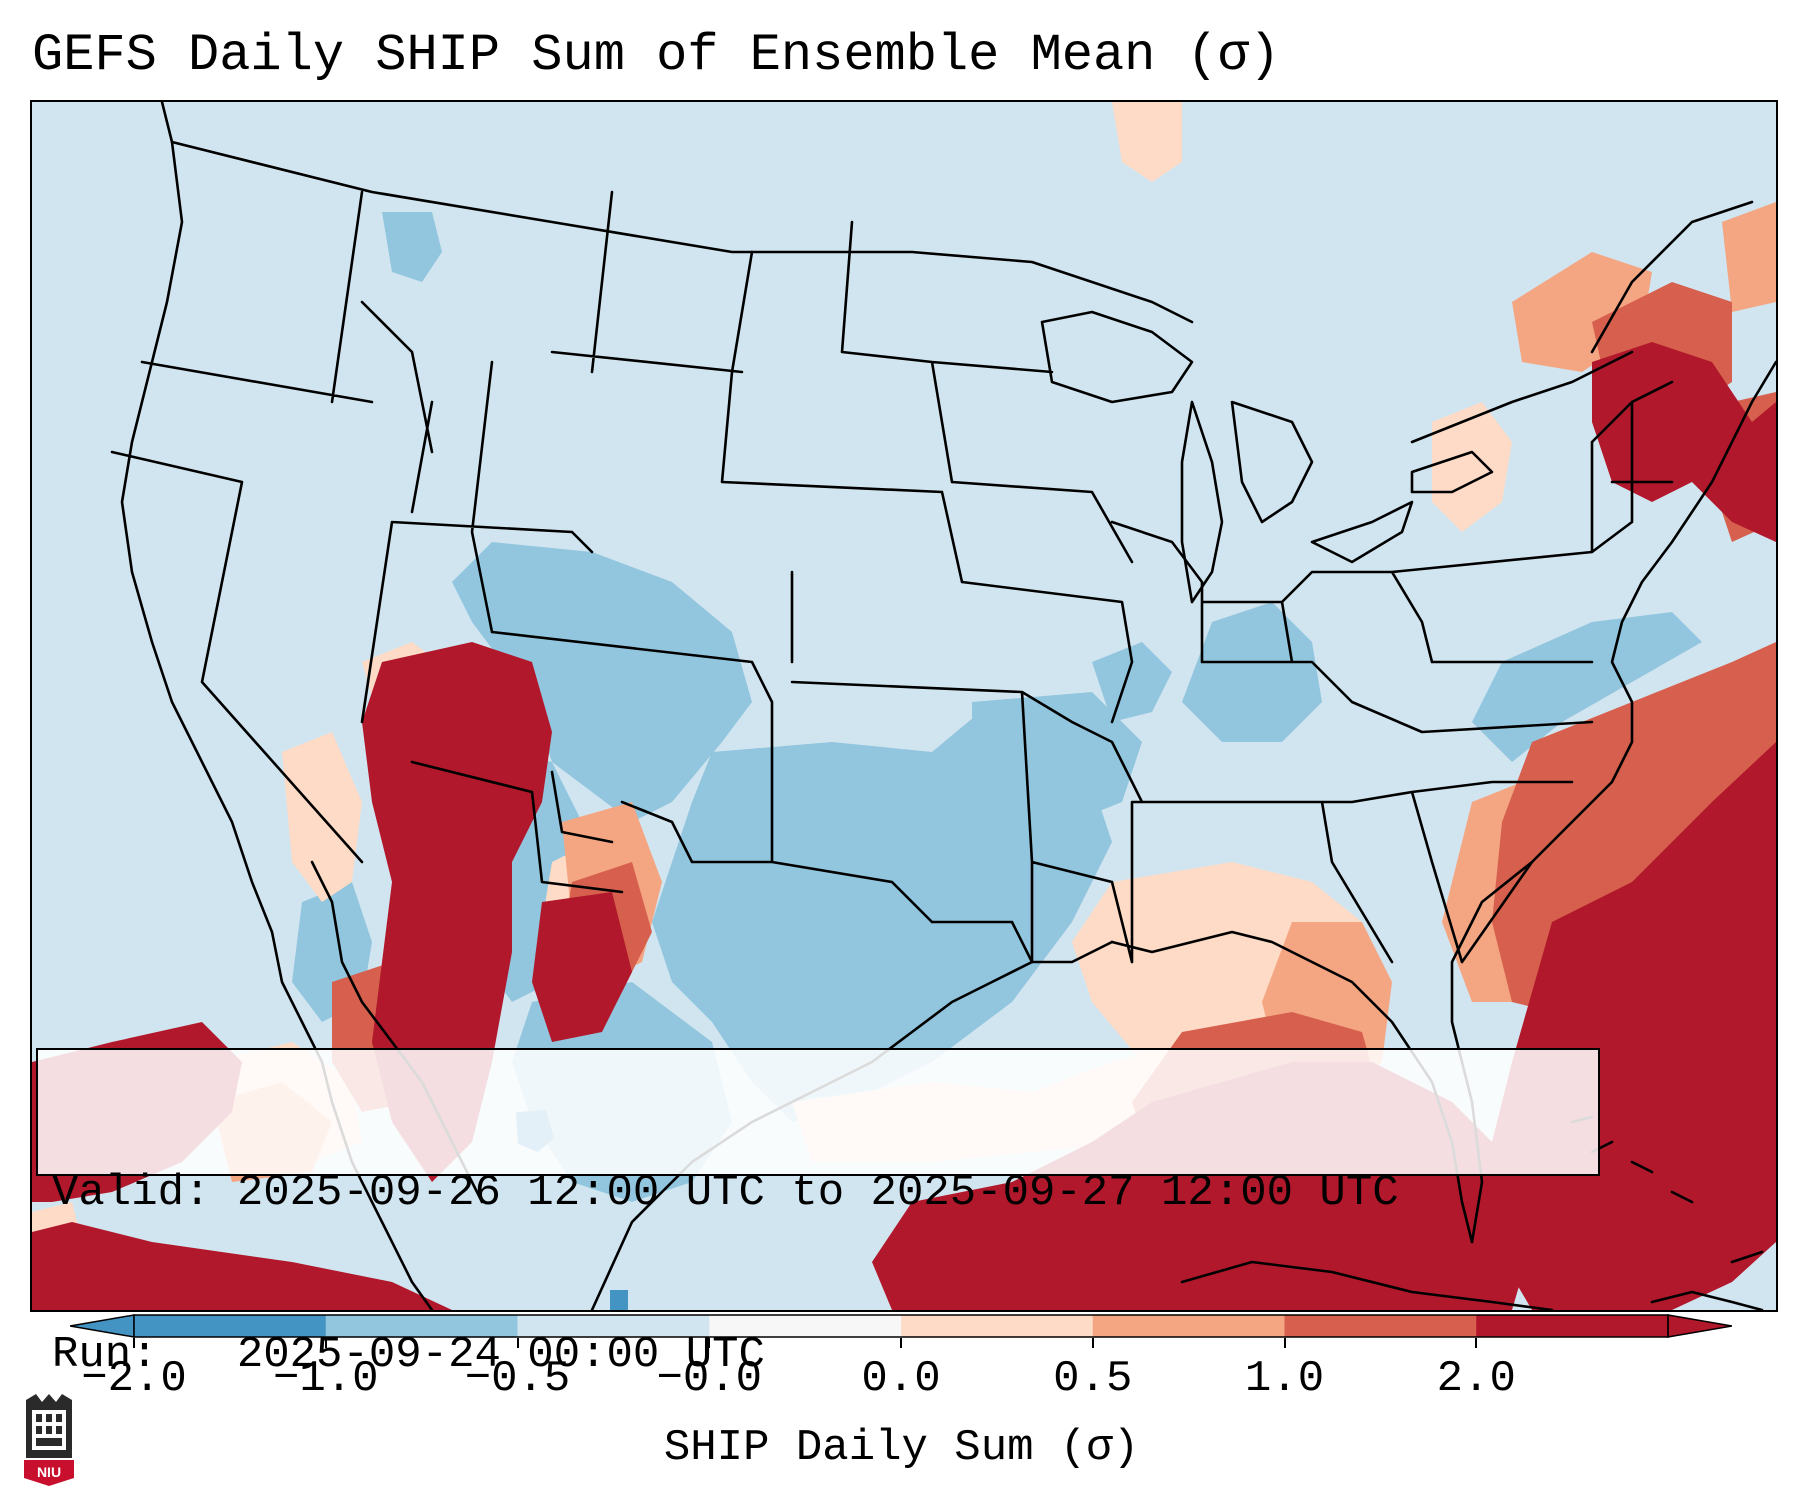 The height and width of the screenshot is (1506, 1803). What do you see at coordinates (682, 232) in the screenshot?
I see `us-canada-border` at bounding box center [682, 232].